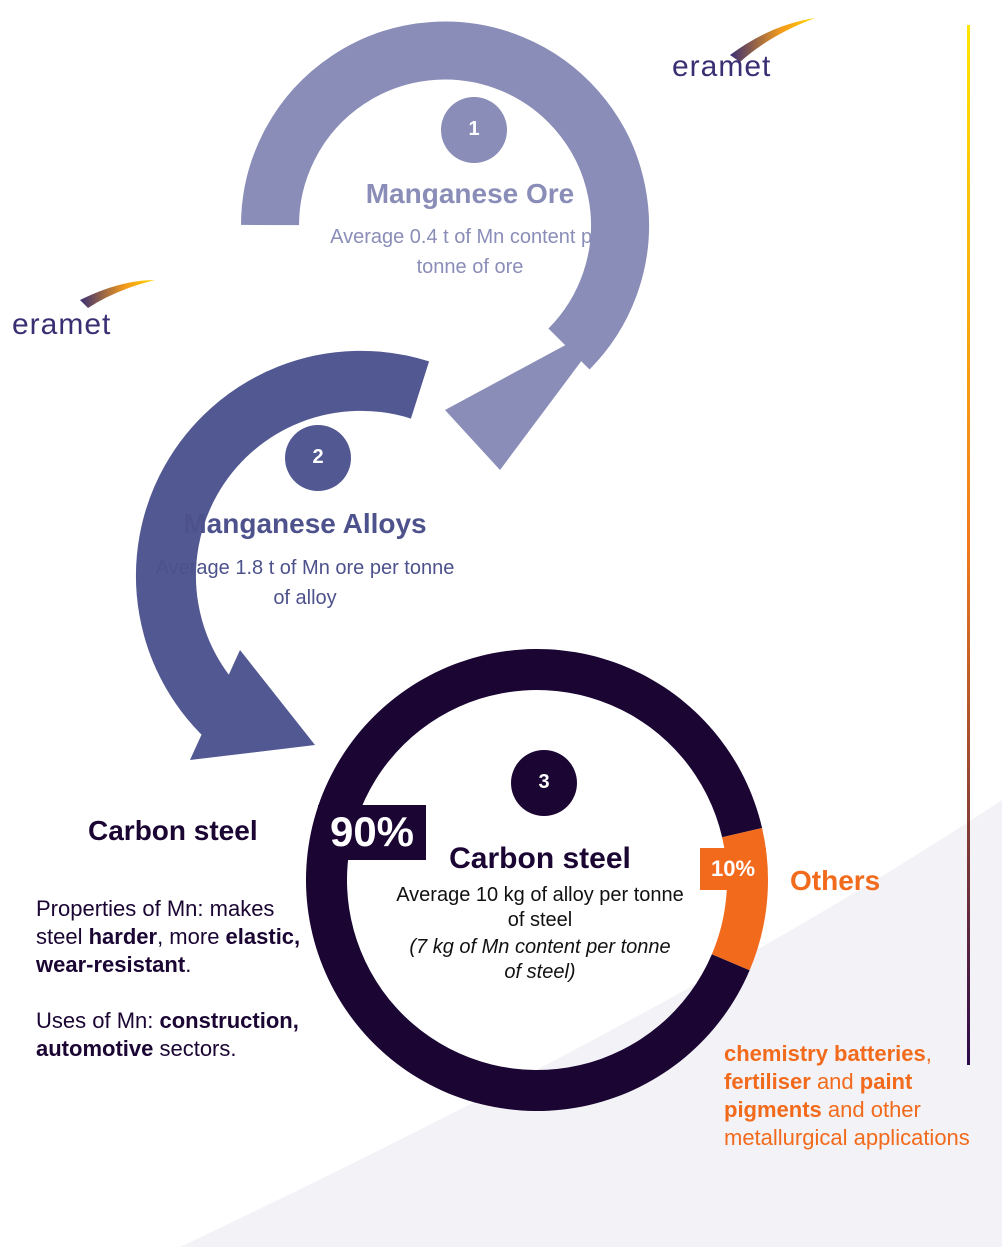 The width and height of the screenshot is (1002, 1247). I want to click on text-run: sectors., so click(195, 1048).